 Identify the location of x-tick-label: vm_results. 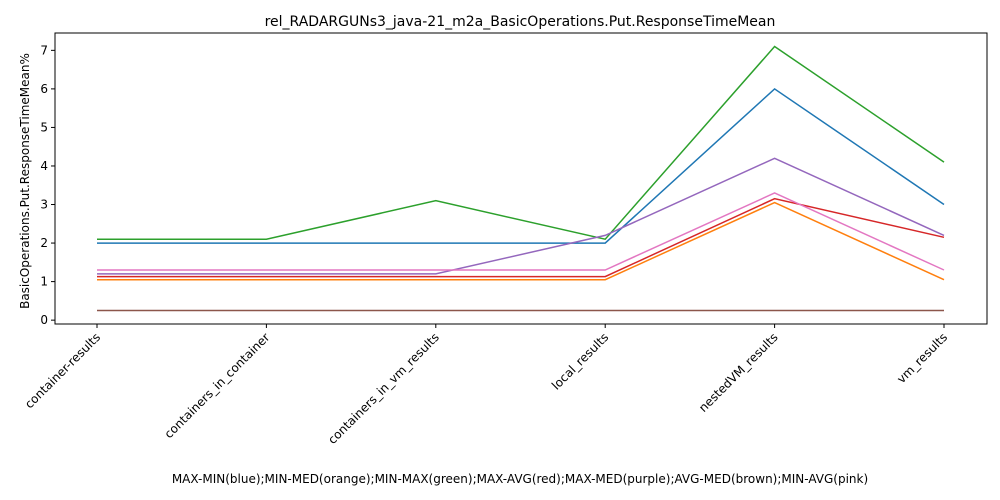
(922, 358).